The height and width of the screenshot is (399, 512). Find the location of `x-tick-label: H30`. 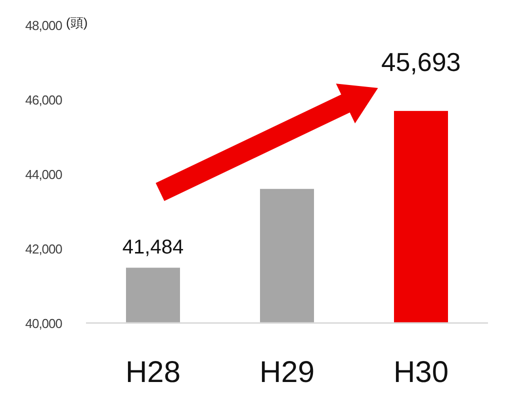

x-tick-label: H30 is located at coordinates (421, 372).